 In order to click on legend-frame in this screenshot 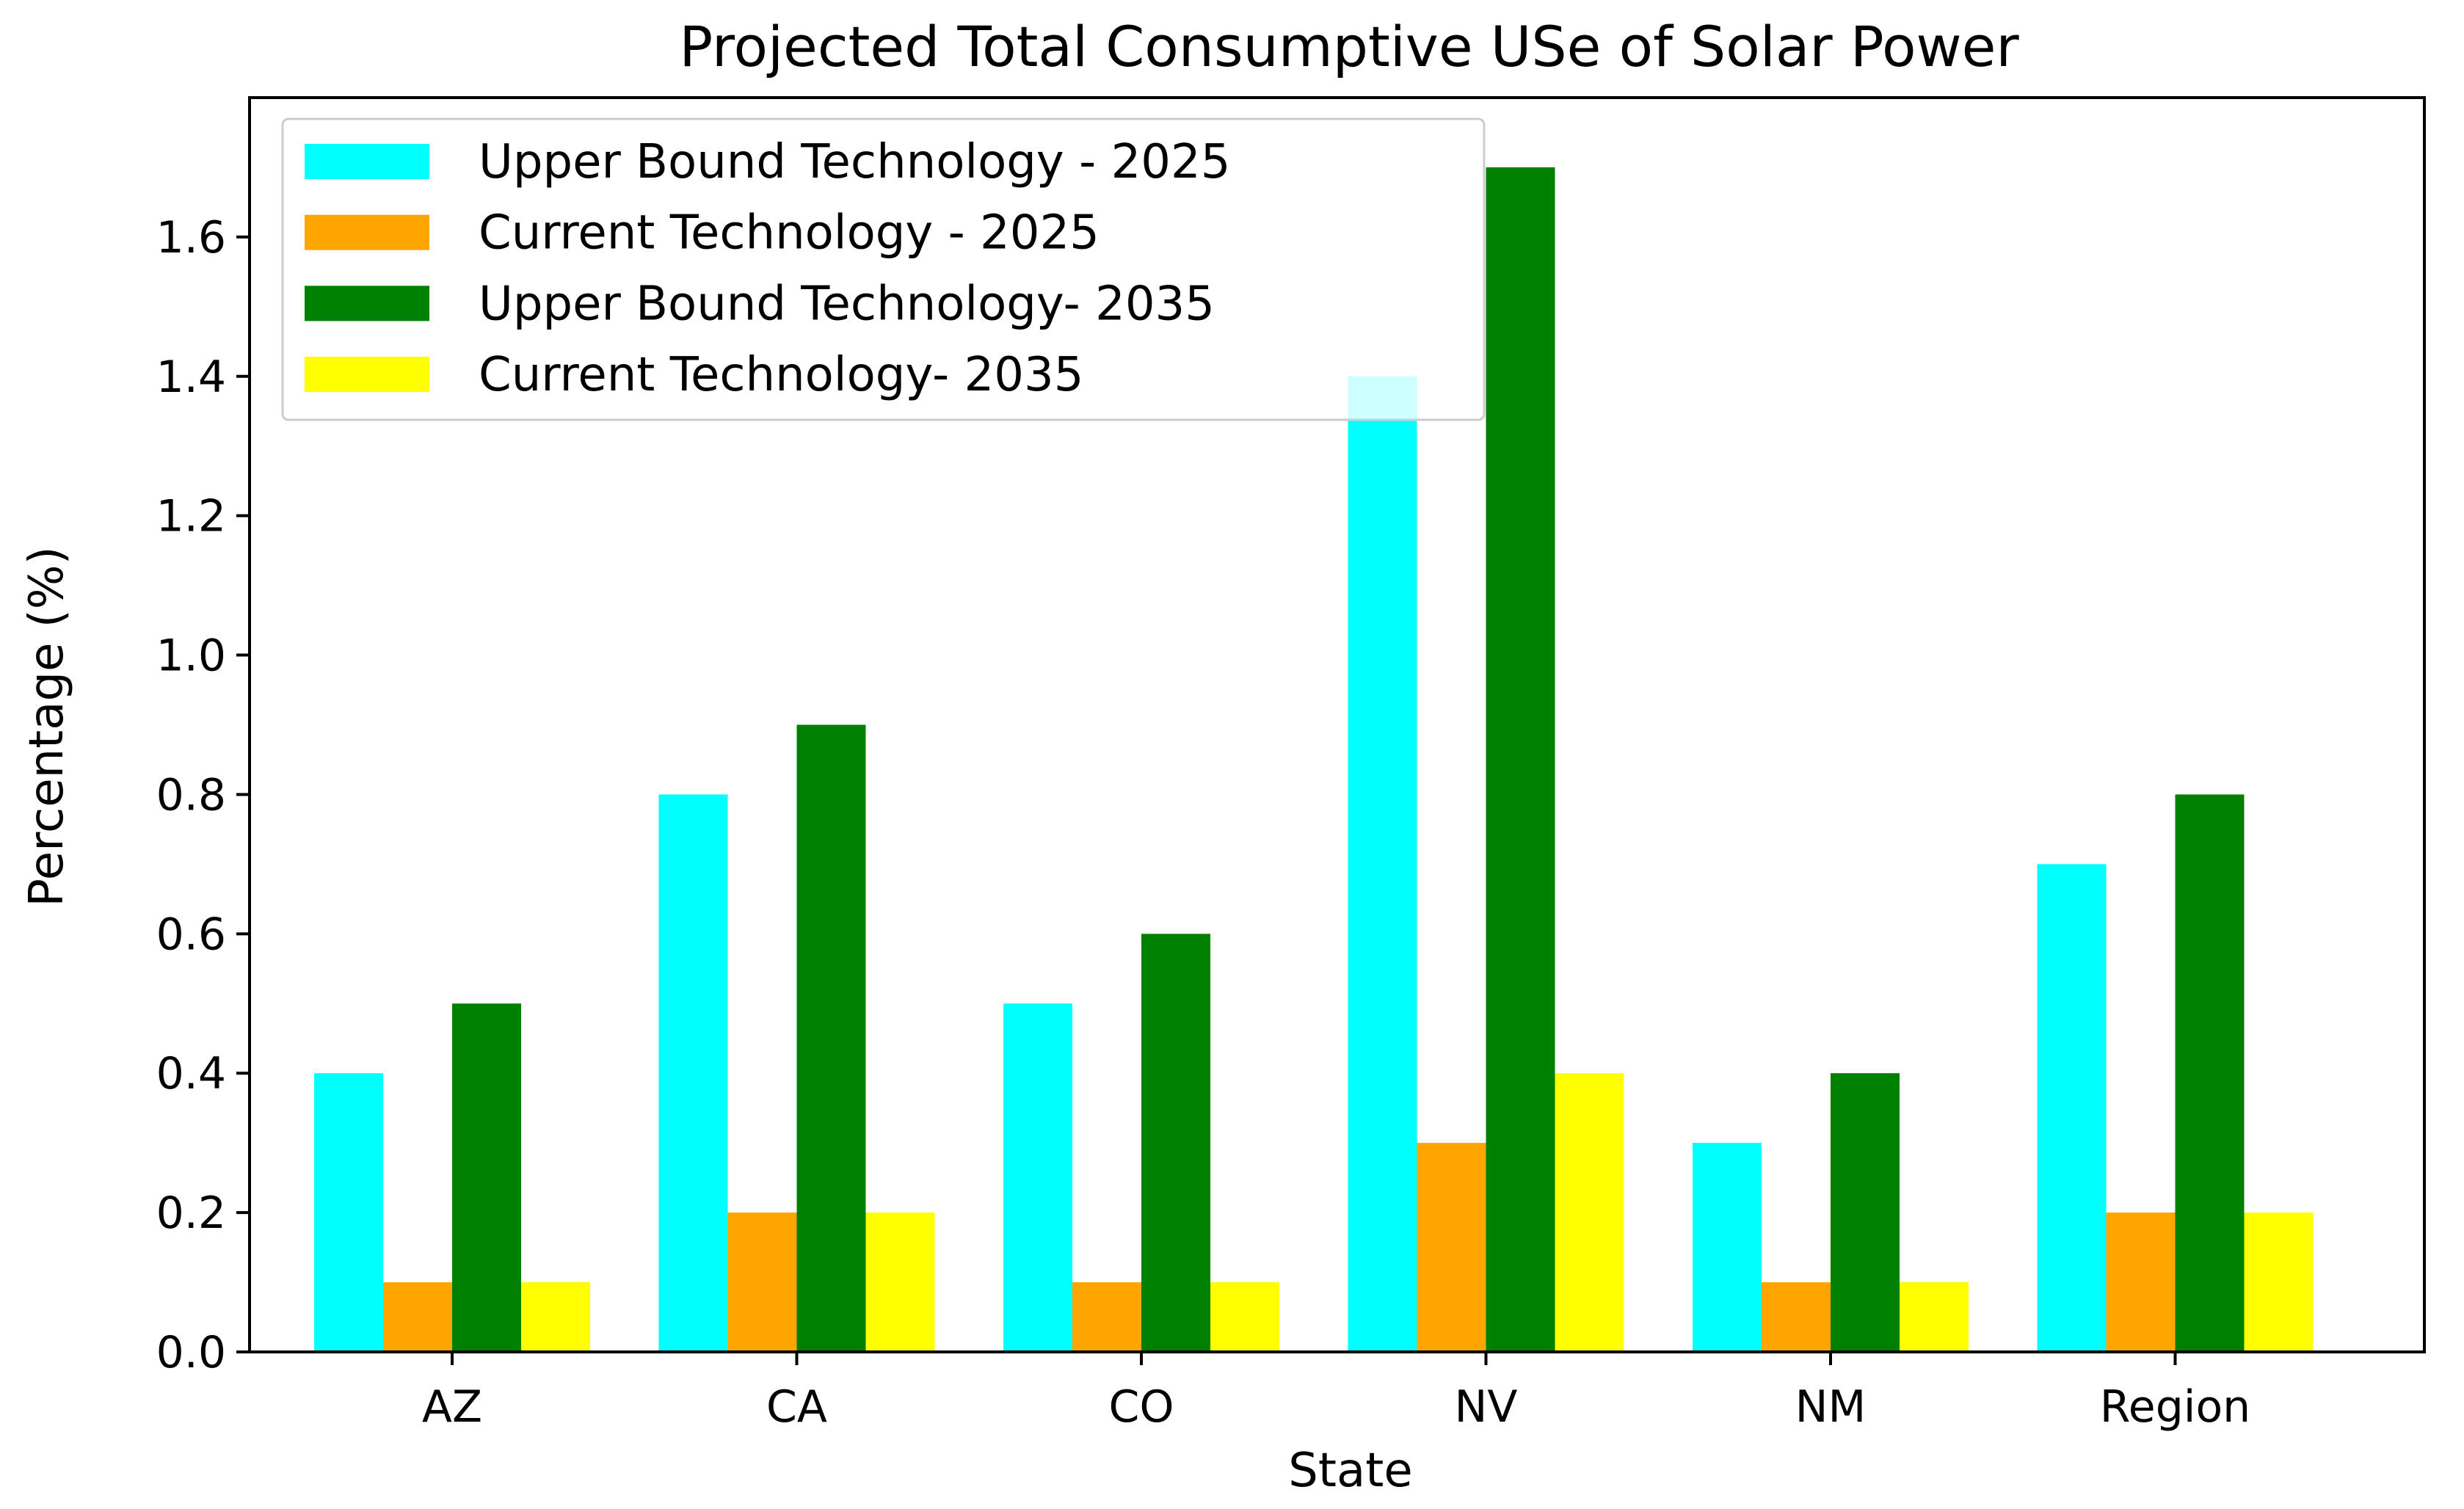, I will do `click(883, 269)`.